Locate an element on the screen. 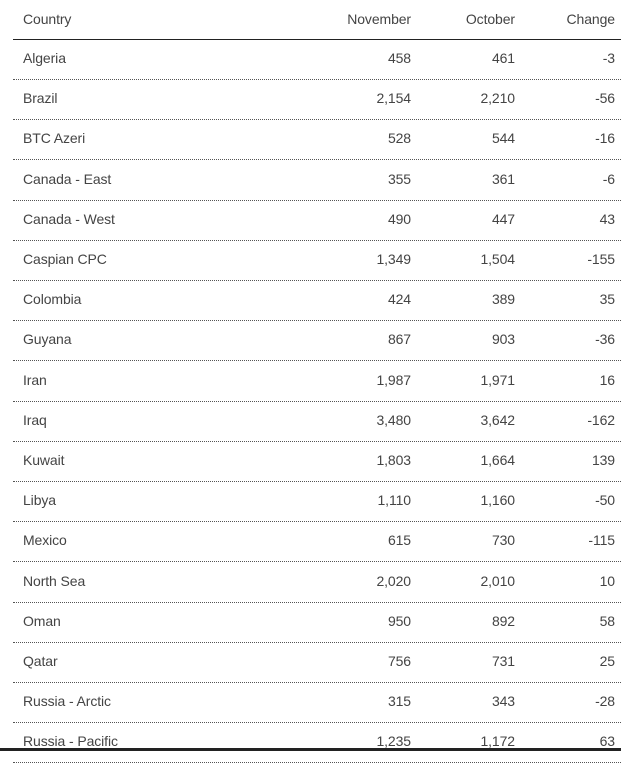  table-row: Canada - East 355 361 -6 is located at coordinates (317, 180).